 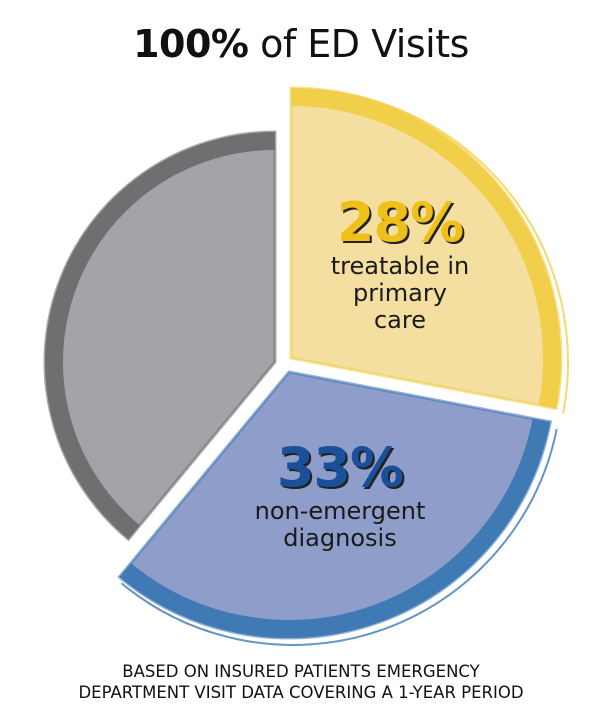 I want to click on footnote-line-1: BASED ON INSURED PATIENTS EMERGENCY, so click(x=301, y=671).